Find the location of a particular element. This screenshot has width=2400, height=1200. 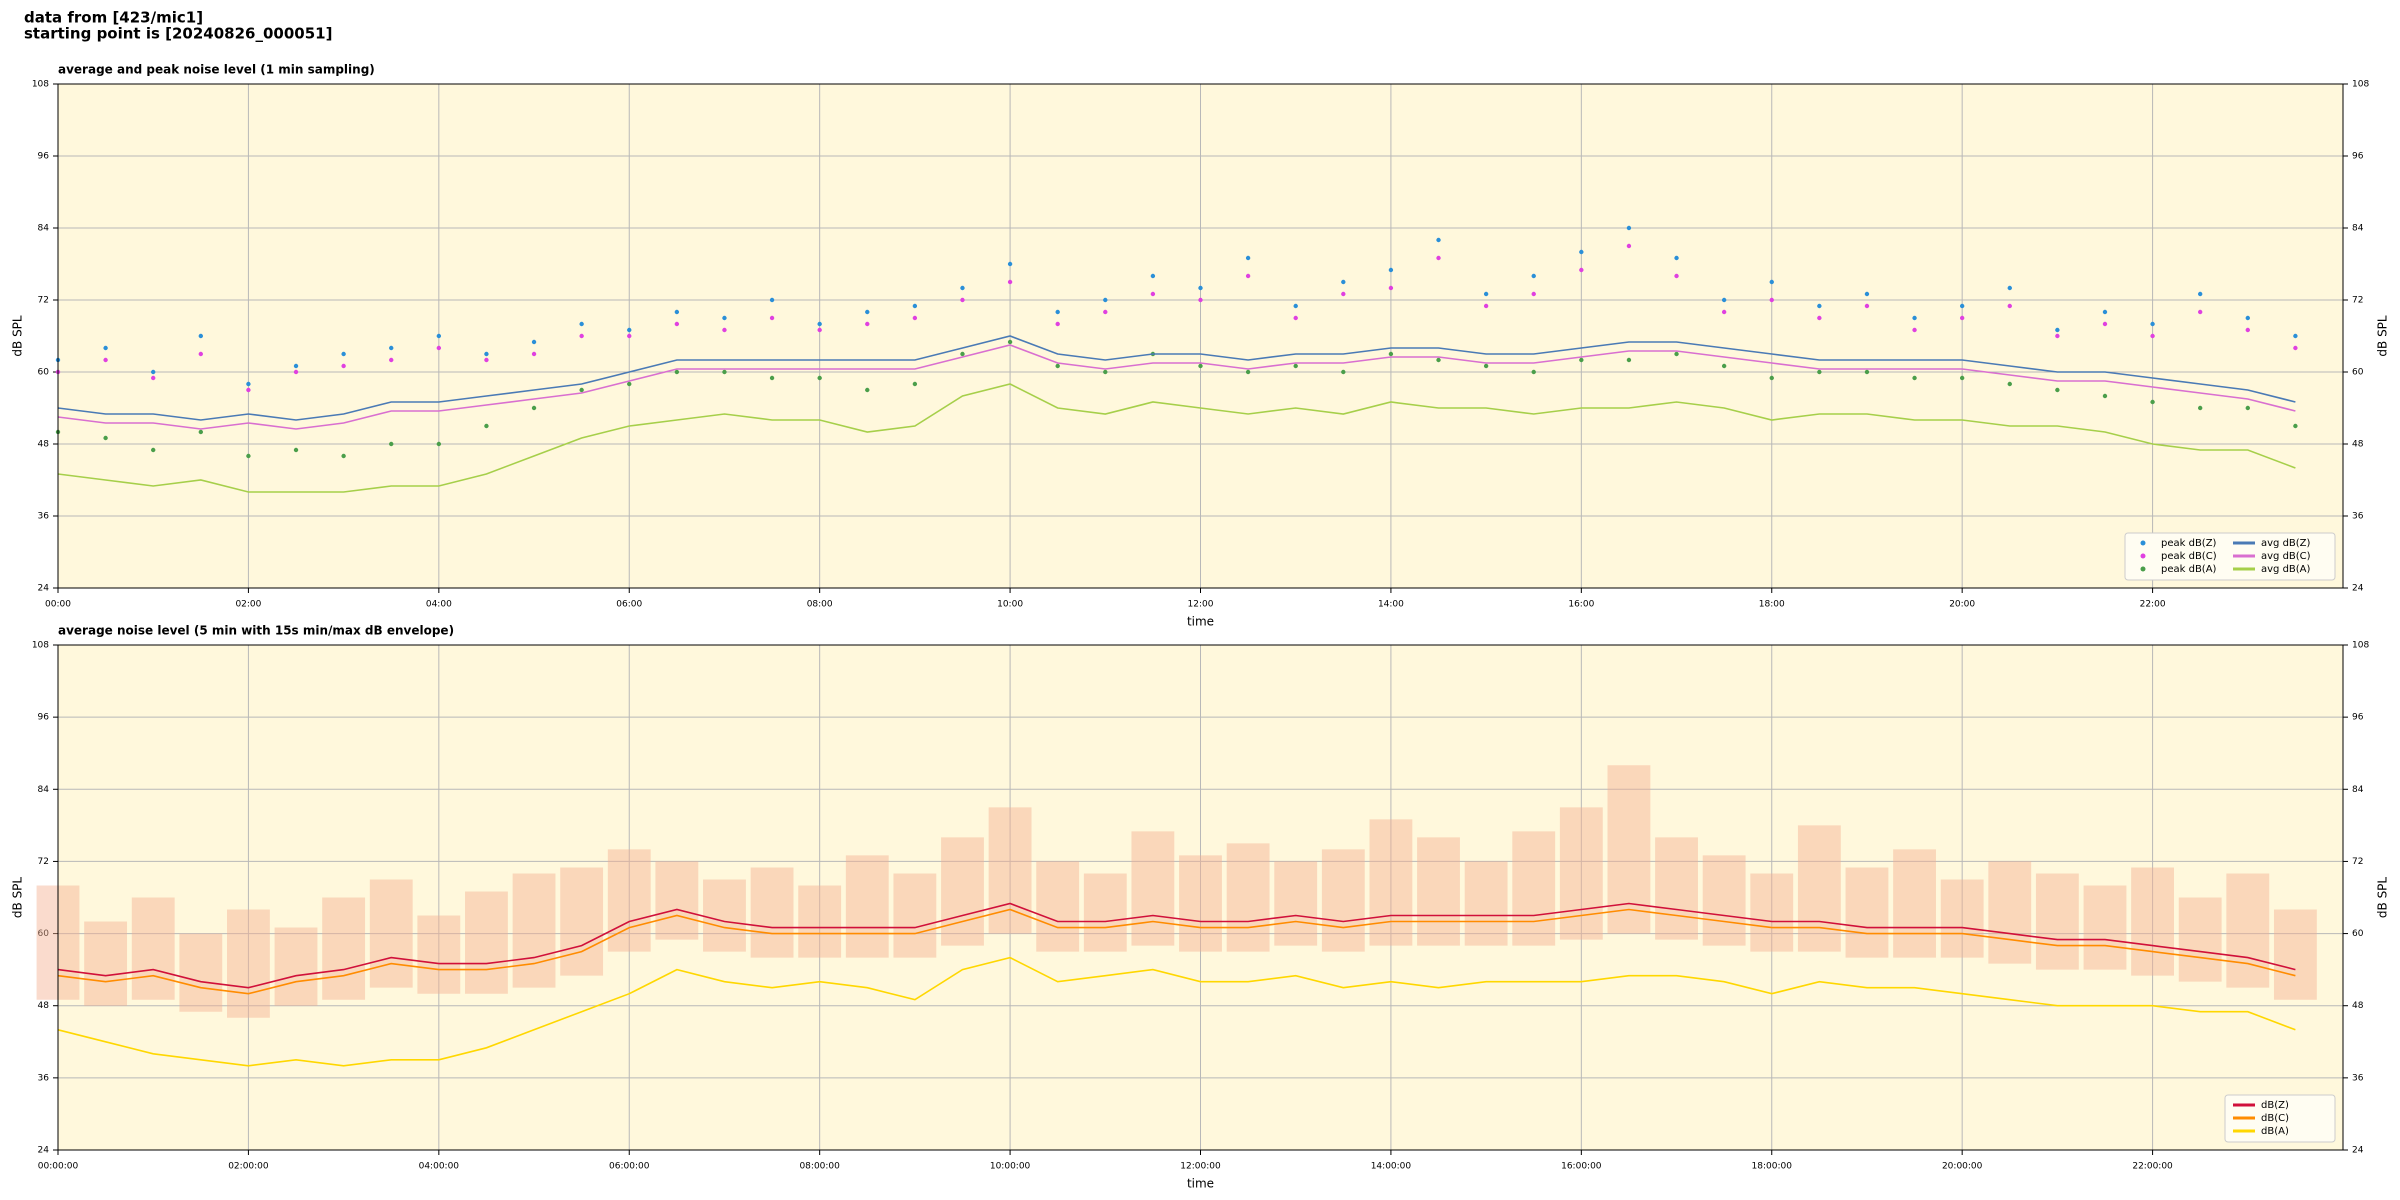

x-tick-label: 08:00 is located at coordinates (820, 605).